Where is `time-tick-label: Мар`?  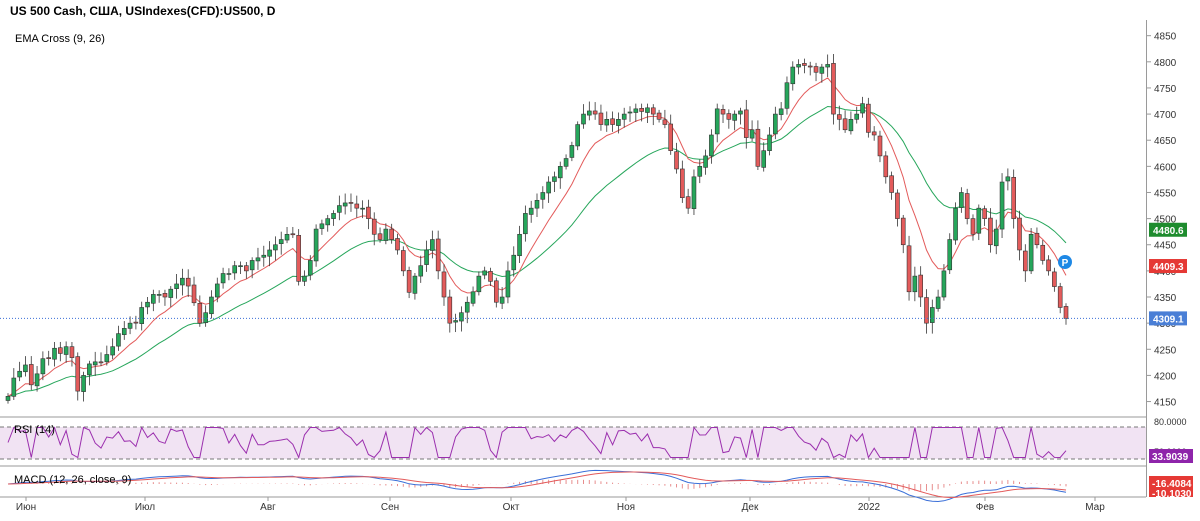
time-tick-label: Мар is located at coordinates (1095, 507).